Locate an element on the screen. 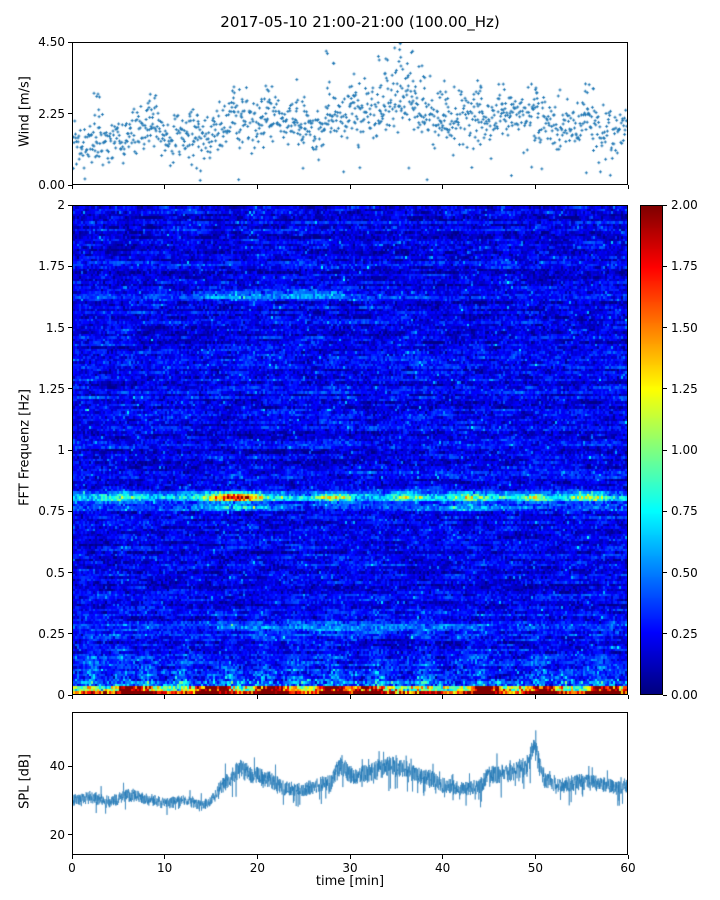 The height and width of the screenshot is (900, 720). tick-label: 1.00 is located at coordinates (684, 450).